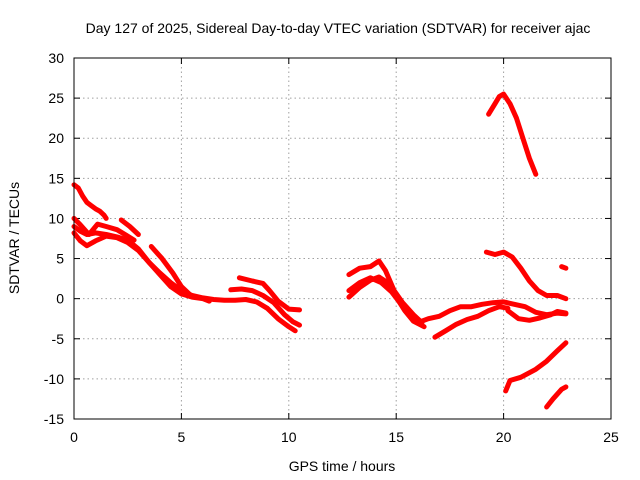 The width and height of the screenshot is (640, 480). I want to click on y-tick-label: -15, so click(54, 419).